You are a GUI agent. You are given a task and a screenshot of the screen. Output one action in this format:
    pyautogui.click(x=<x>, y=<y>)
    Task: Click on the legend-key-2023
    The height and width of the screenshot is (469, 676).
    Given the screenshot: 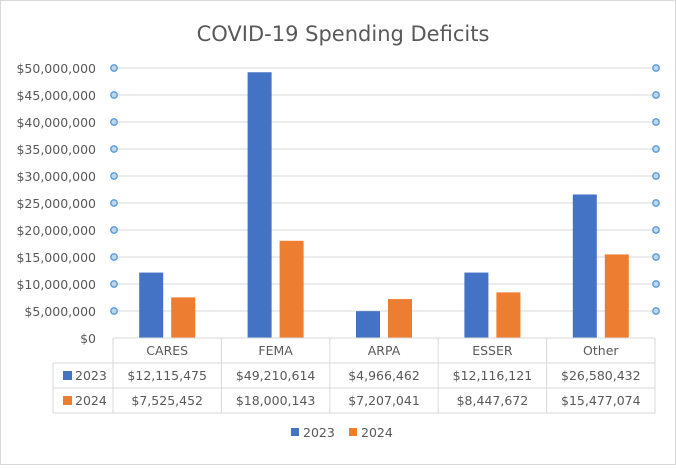 What is the action you would take?
    pyautogui.click(x=295, y=432)
    